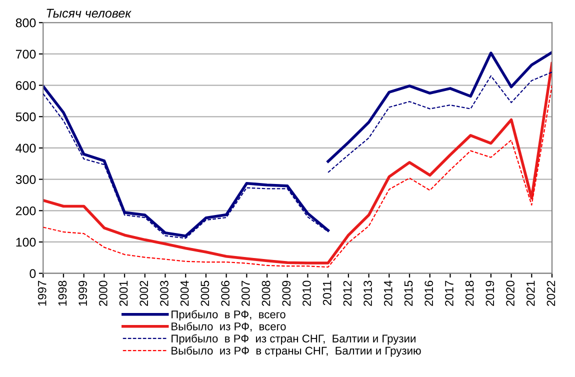 This screenshot has height=377, width=575. What do you see at coordinates (89, 13) in the screenshot?
I see `chart-title: Тысяч человек` at bounding box center [89, 13].